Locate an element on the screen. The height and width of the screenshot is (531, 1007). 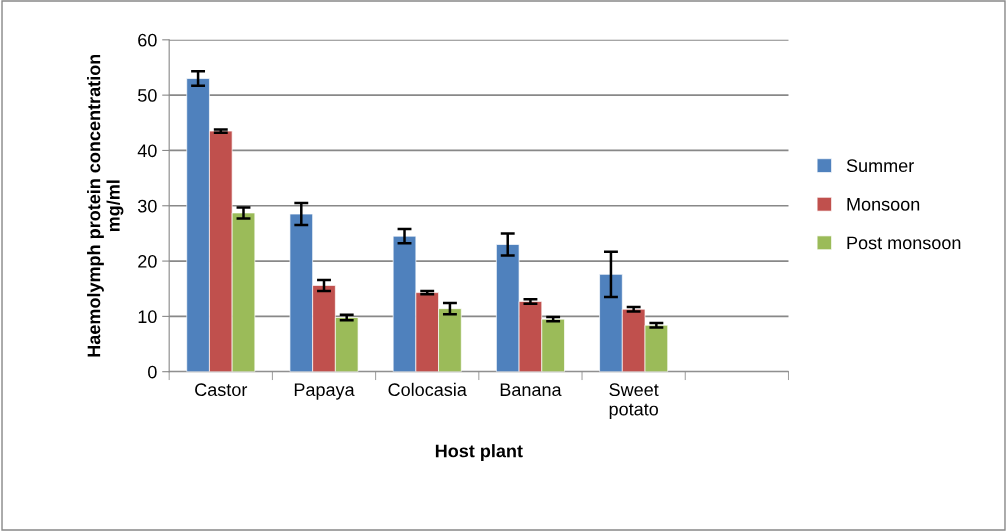
legend-label: Monsoon is located at coordinates (883, 204).